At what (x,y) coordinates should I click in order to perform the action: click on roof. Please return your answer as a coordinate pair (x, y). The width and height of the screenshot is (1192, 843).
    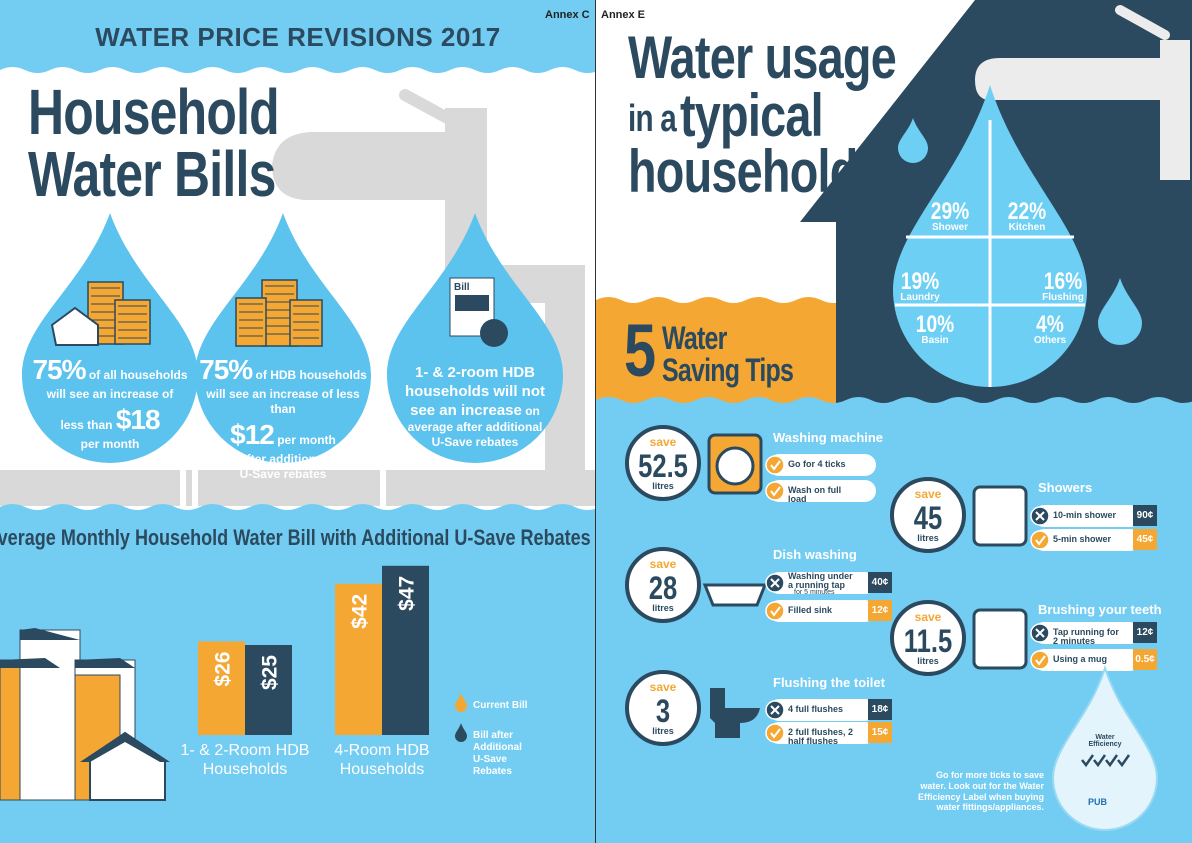
    Looking at the image, I should click on (67, 648).